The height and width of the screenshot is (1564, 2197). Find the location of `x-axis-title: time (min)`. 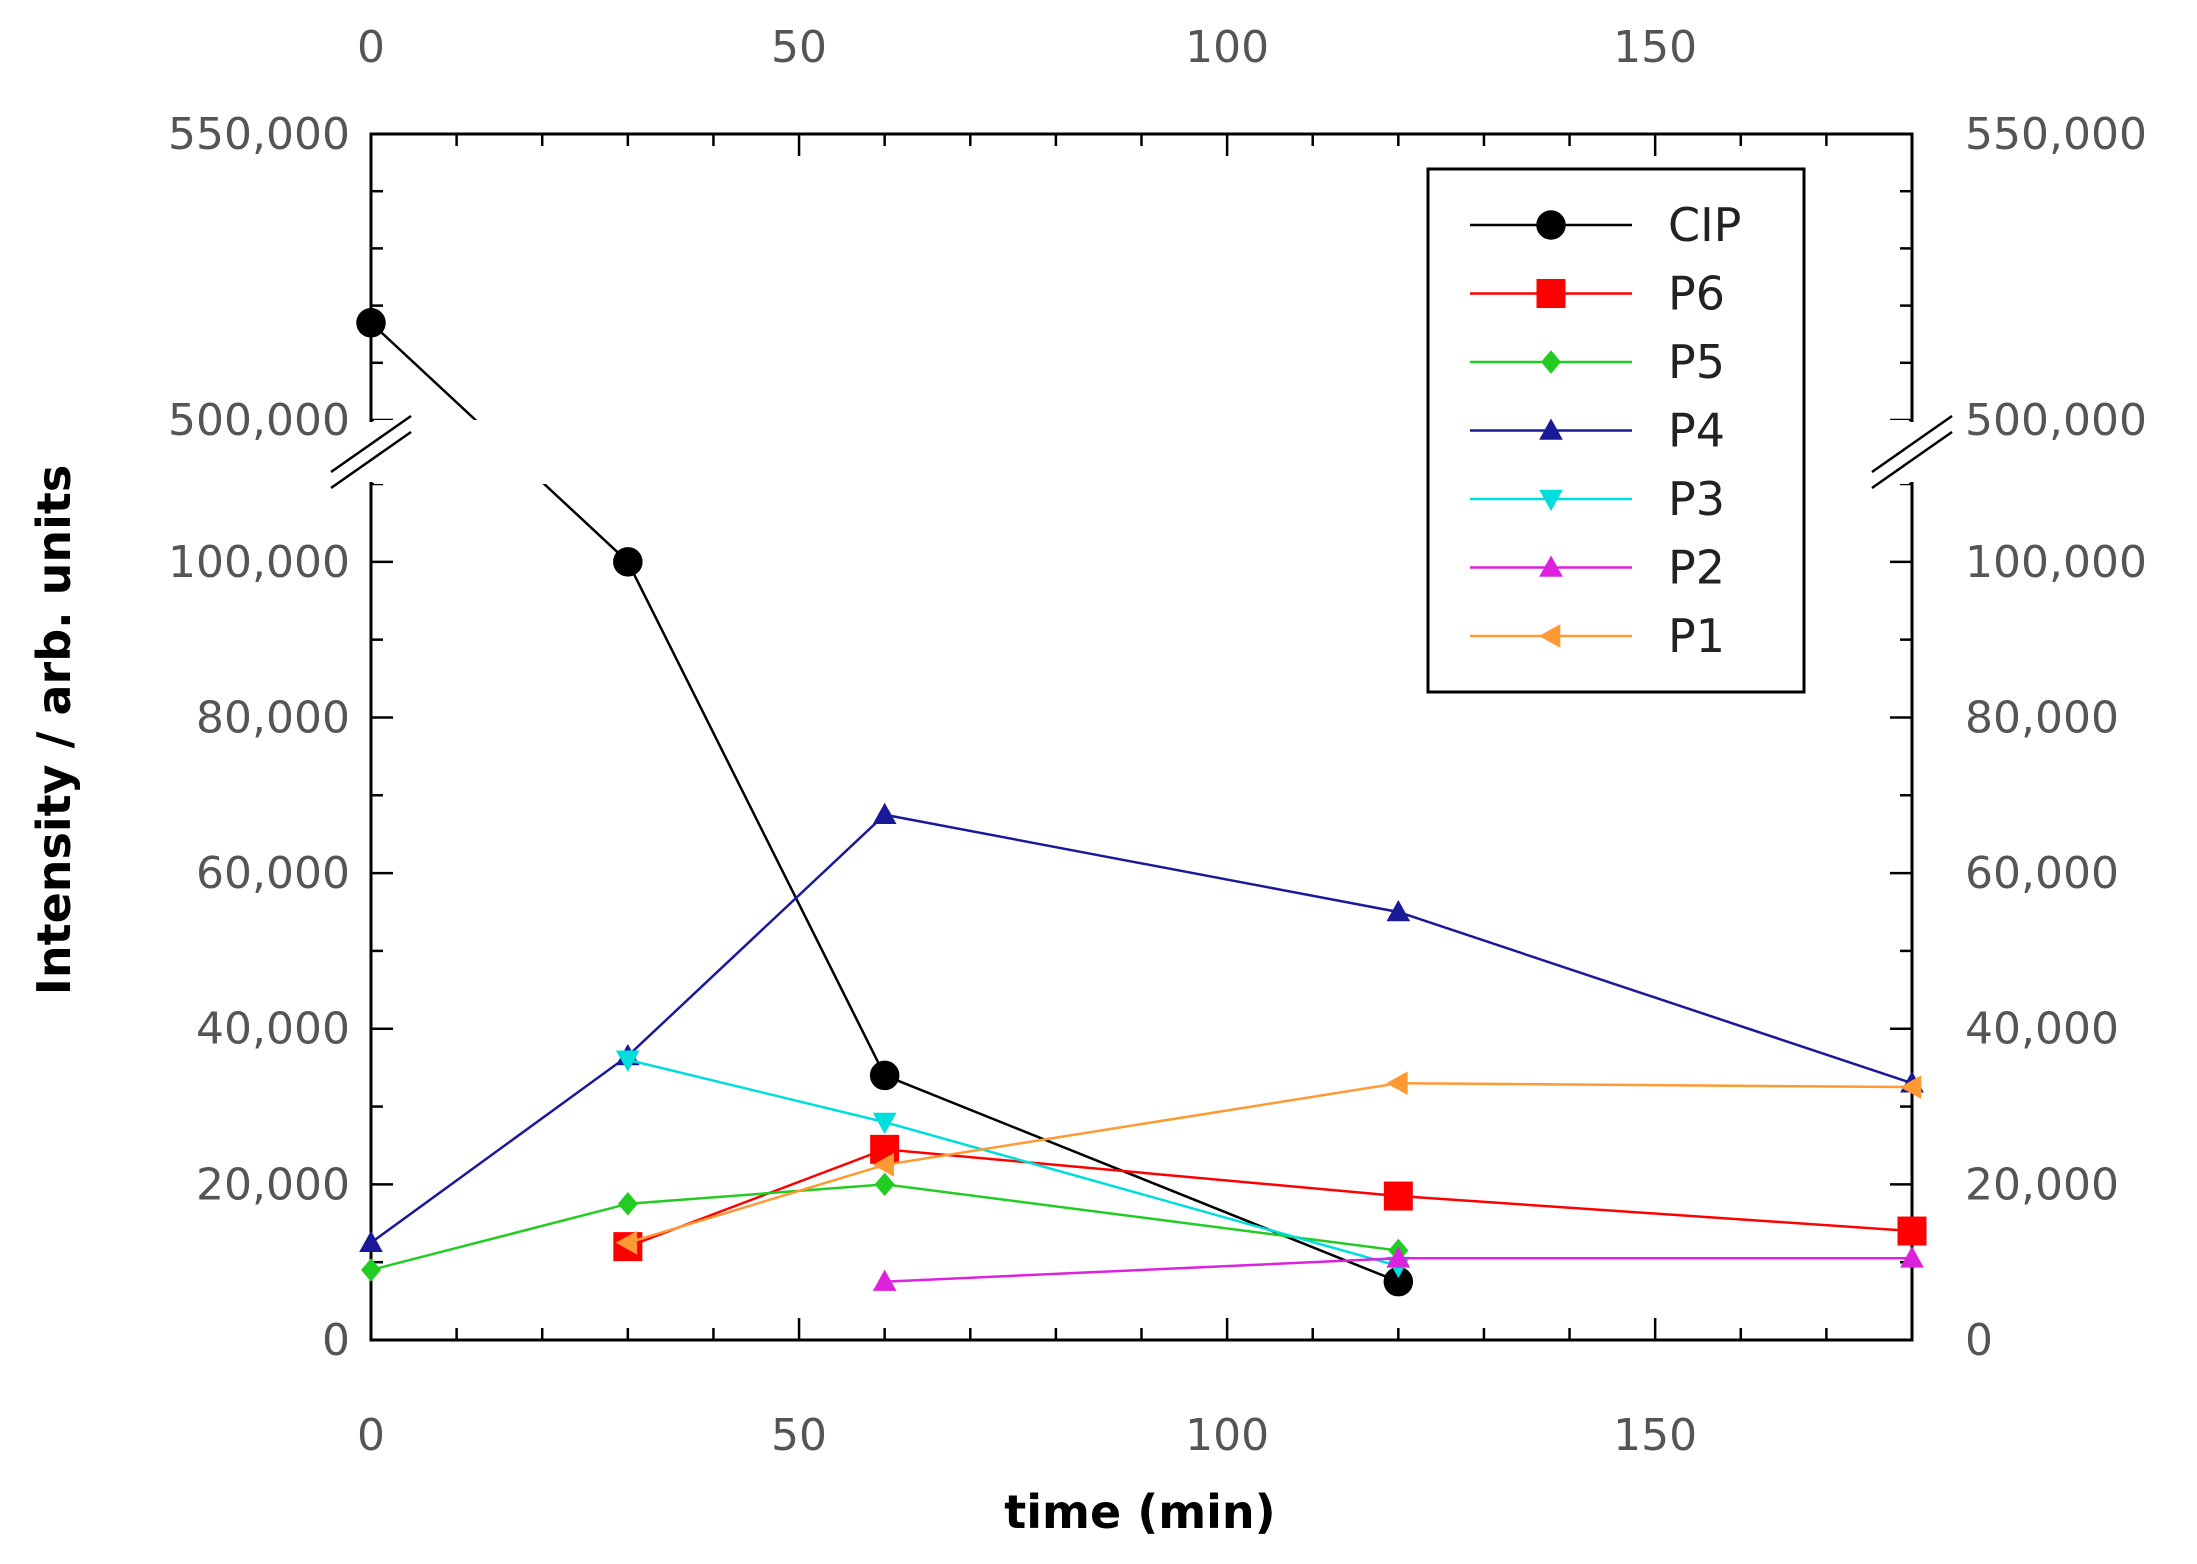

x-axis-title: time (min) is located at coordinates (1139, 1512).